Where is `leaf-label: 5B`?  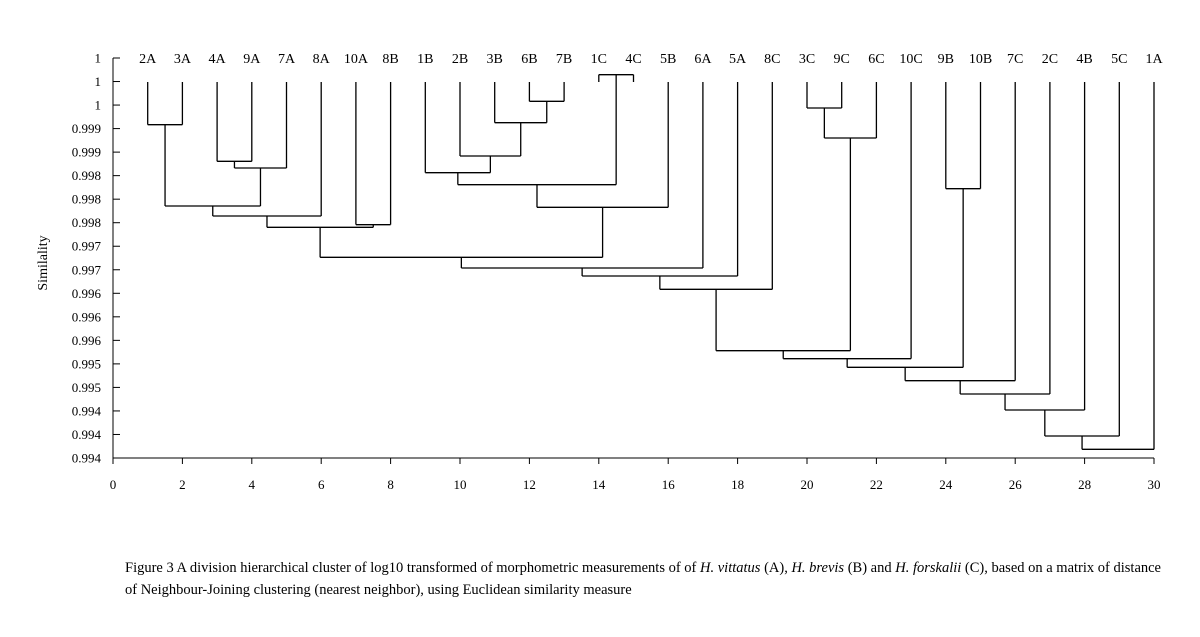
leaf-label: 5B is located at coordinates (668, 59).